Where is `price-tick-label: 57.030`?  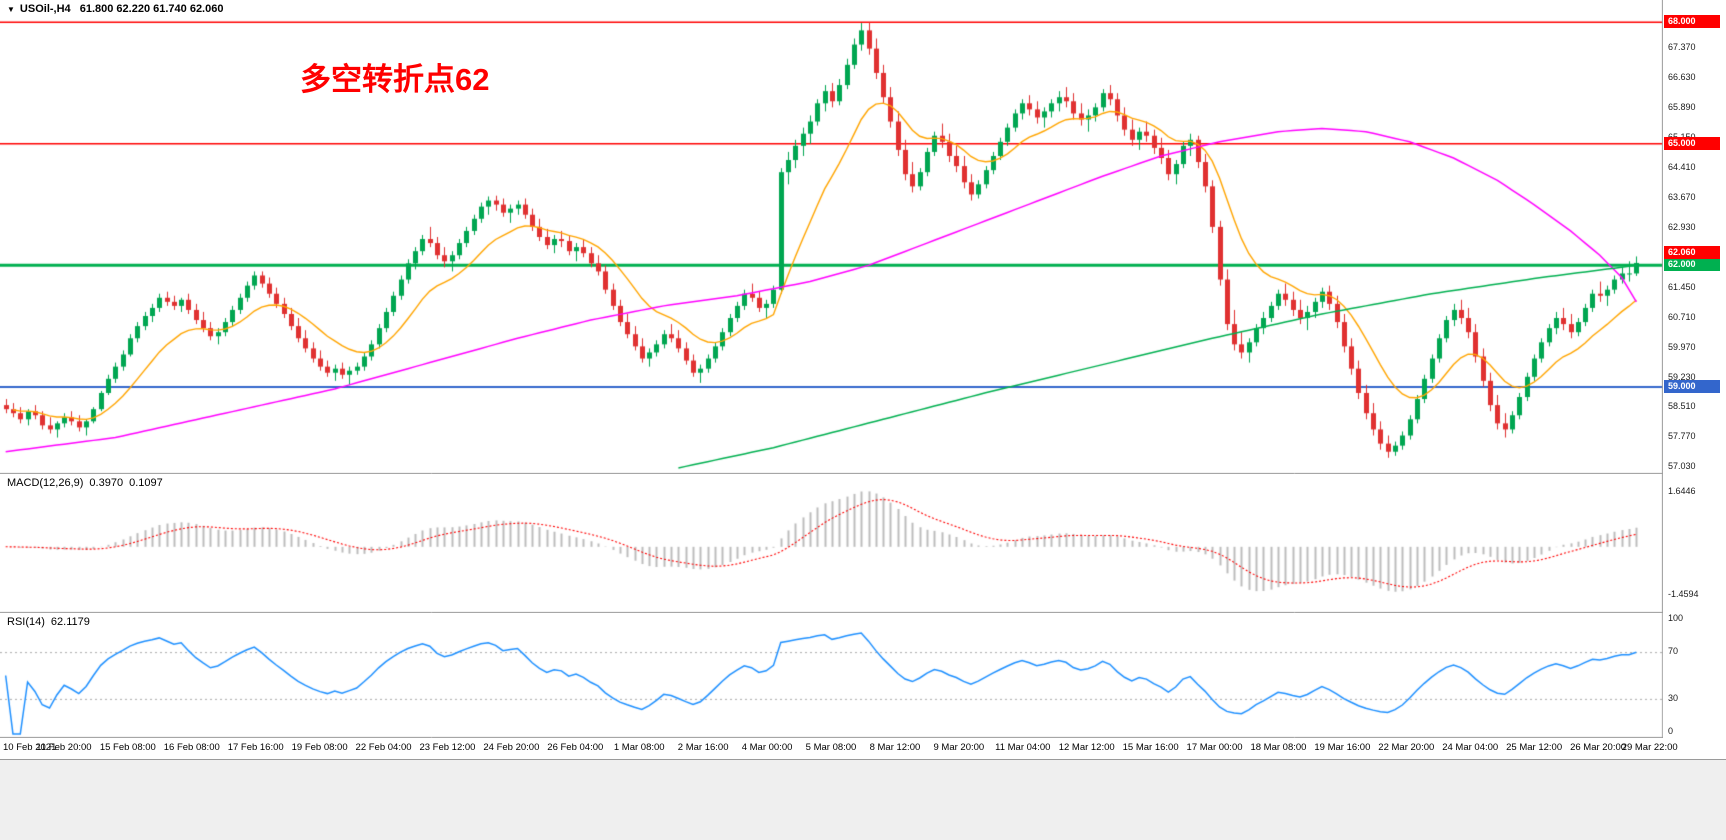 price-tick-label: 57.030 is located at coordinates (1682, 465).